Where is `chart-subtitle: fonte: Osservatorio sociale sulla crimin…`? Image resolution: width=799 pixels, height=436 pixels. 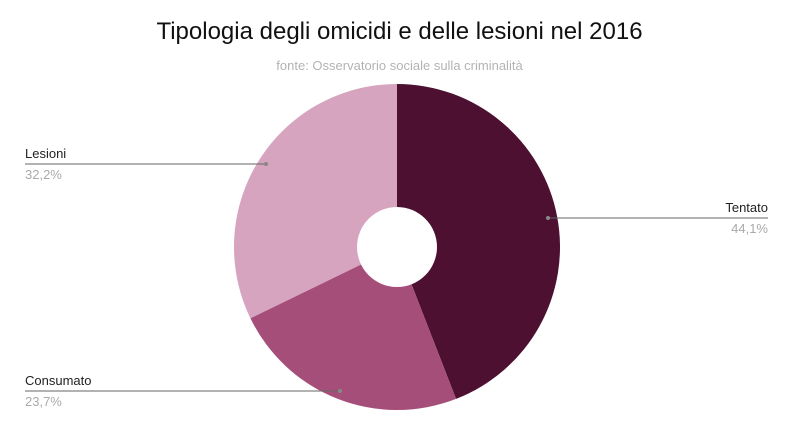 chart-subtitle: fonte: Osservatorio sociale sulla crimin… is located at coordinates (399, 65).